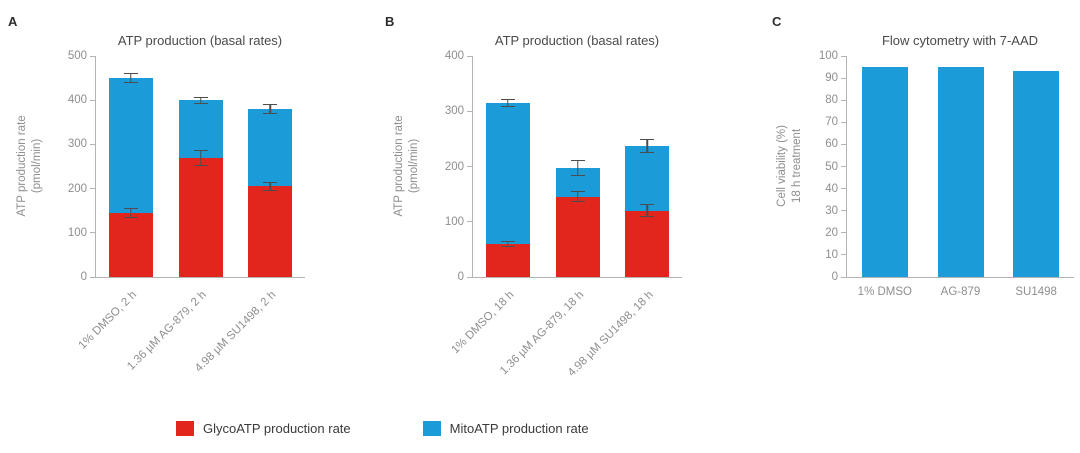 This screenshot has height=453, width=1080. Describe the element at coordinates (30, 166) in the screenshot. I see `chart-a-y-axis-label: ATP production rate (pmol/min)` at that location.